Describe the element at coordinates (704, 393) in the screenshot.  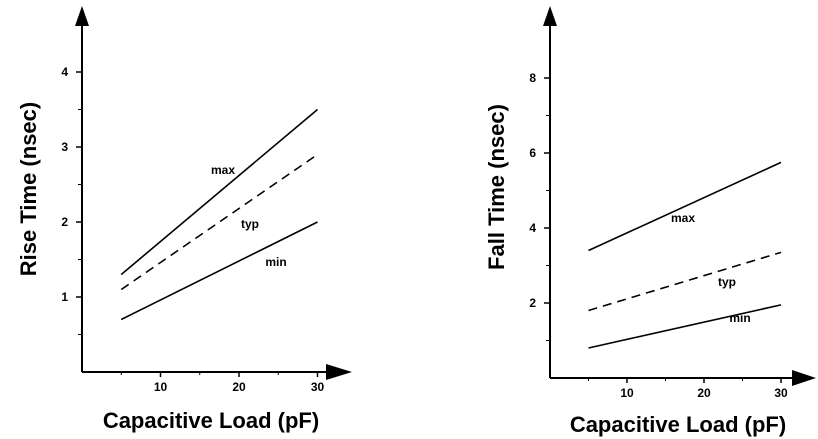
I see `fall-x-tick-label: 20` at that location.